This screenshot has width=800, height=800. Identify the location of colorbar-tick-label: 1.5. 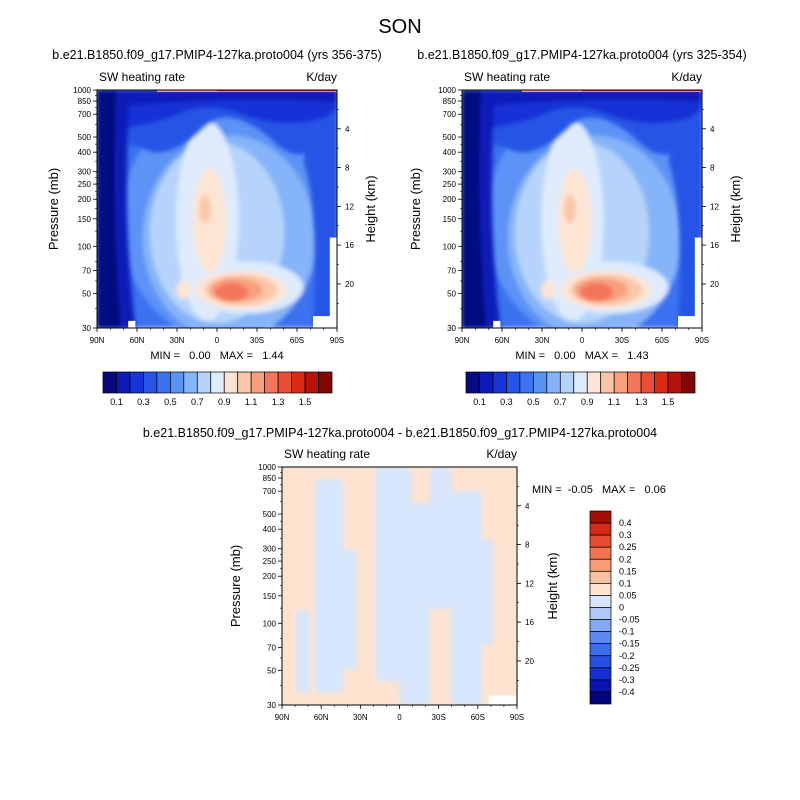
(668, 402).